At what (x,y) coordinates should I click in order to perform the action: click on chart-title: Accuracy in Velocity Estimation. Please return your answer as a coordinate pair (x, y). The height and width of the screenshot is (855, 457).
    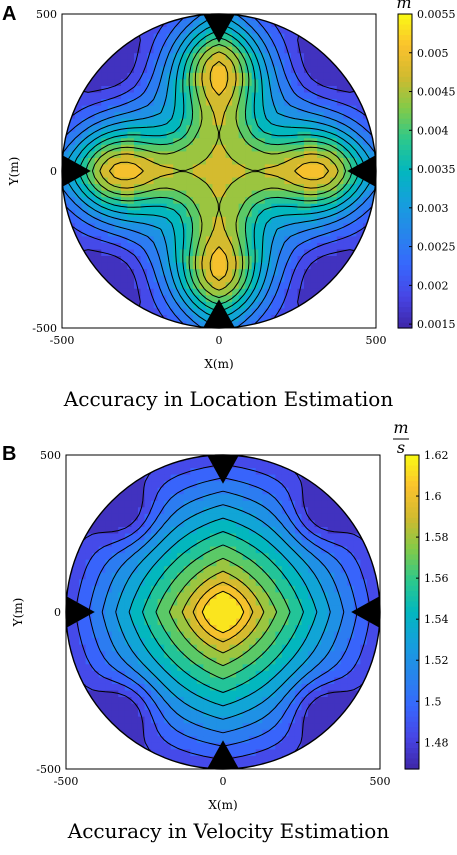
    Looking at the image, I should click on (228, 831).